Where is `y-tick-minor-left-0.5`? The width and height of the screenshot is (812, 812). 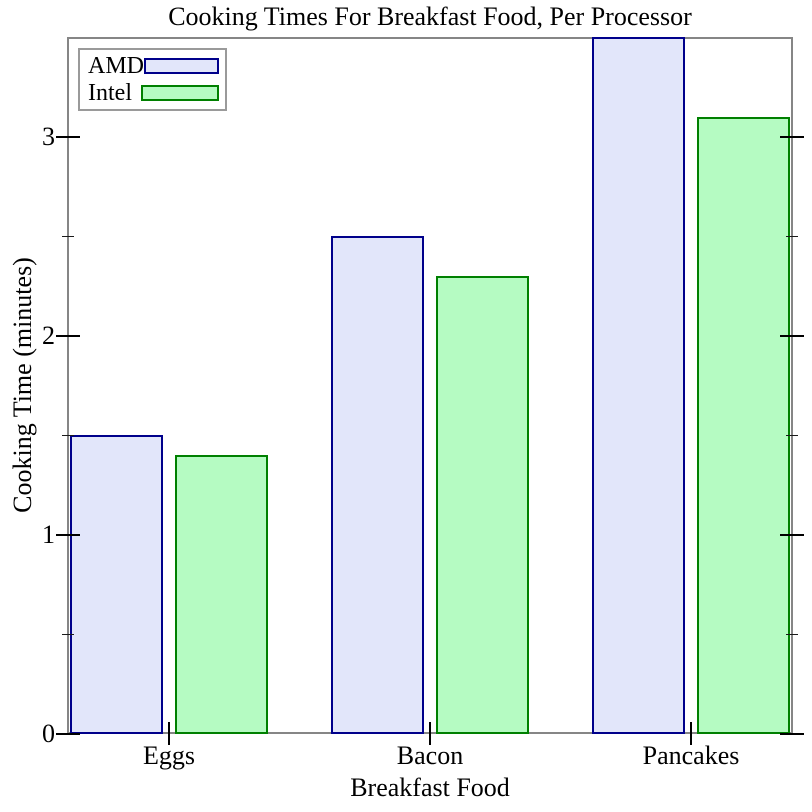 y-tick-minor-left-0.5 is located at coordinates (68, 634).